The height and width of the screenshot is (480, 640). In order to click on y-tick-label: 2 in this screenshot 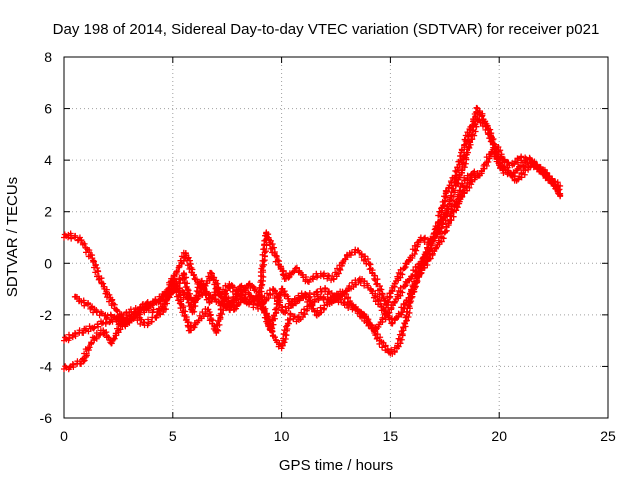, I will do `click(48, 212)`.